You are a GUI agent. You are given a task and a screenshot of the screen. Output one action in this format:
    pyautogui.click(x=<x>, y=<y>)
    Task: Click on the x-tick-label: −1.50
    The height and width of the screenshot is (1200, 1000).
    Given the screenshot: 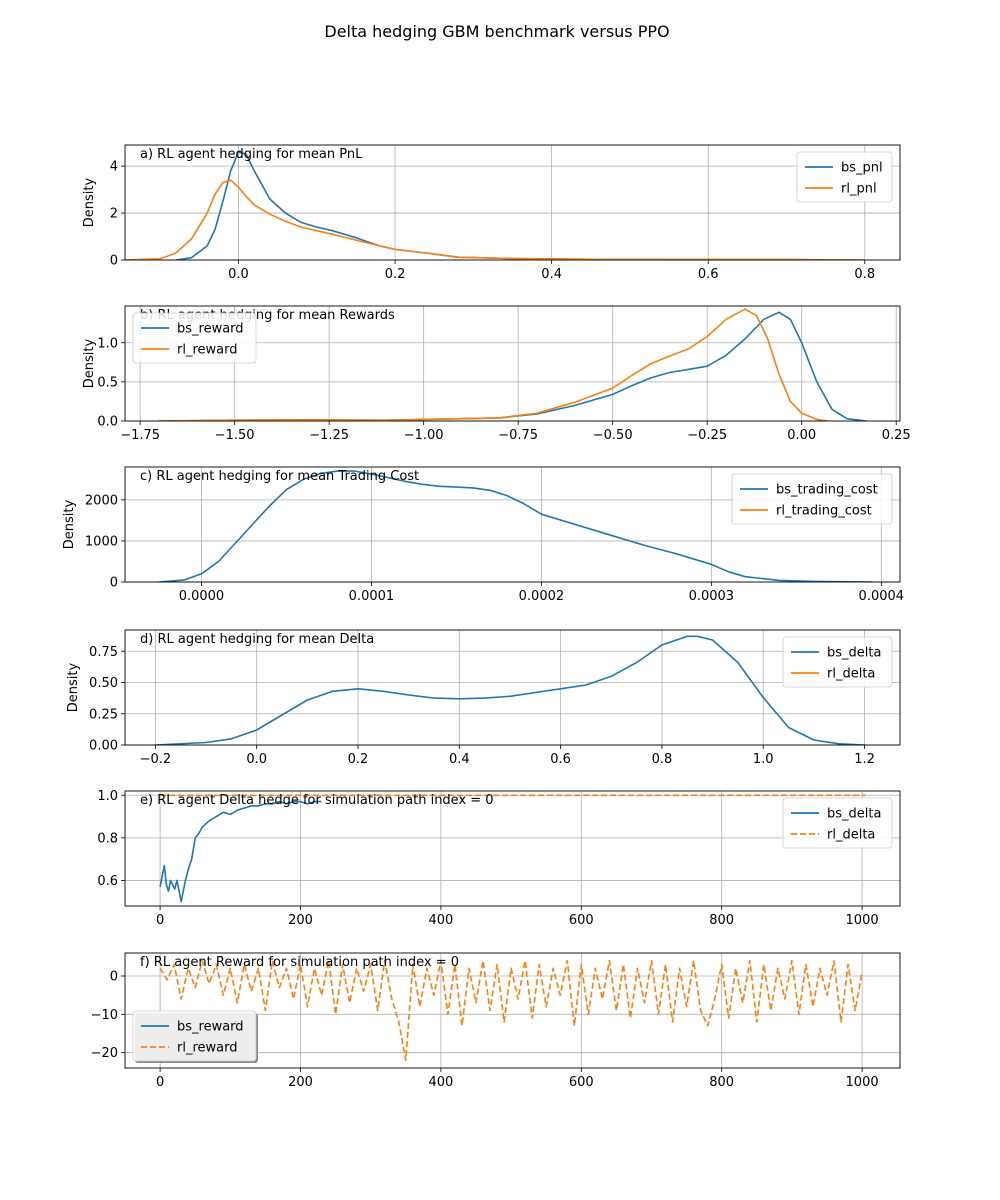 What is the action you would take?
    pyautogui.click(x=235, y=435)
    